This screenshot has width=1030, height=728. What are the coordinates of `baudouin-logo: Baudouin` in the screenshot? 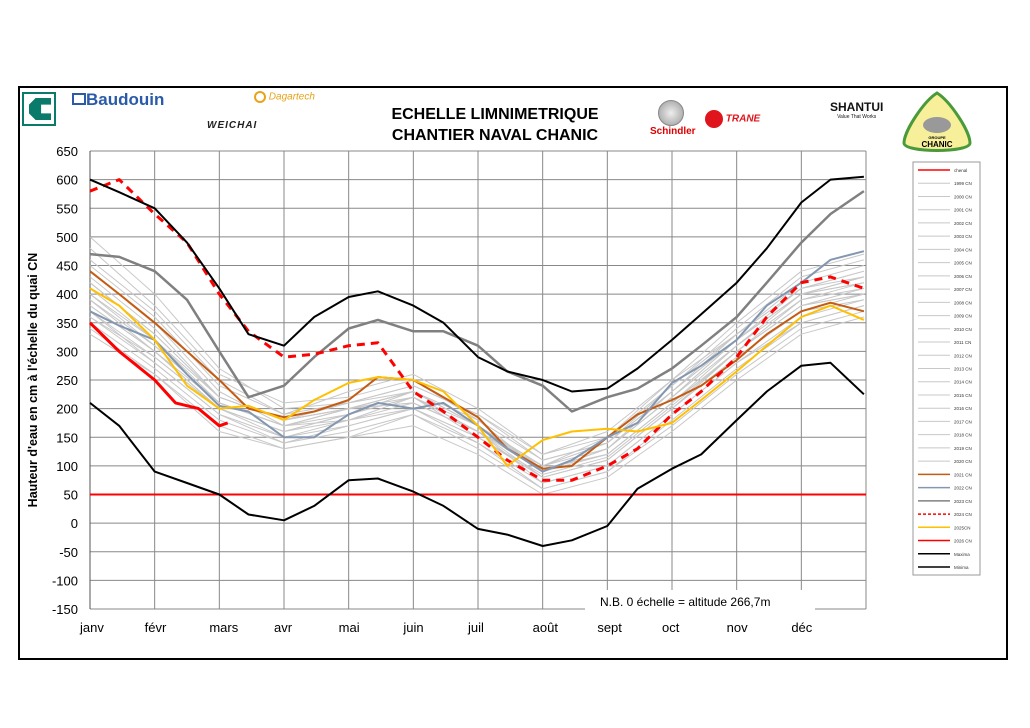 It's located at (118, 100).